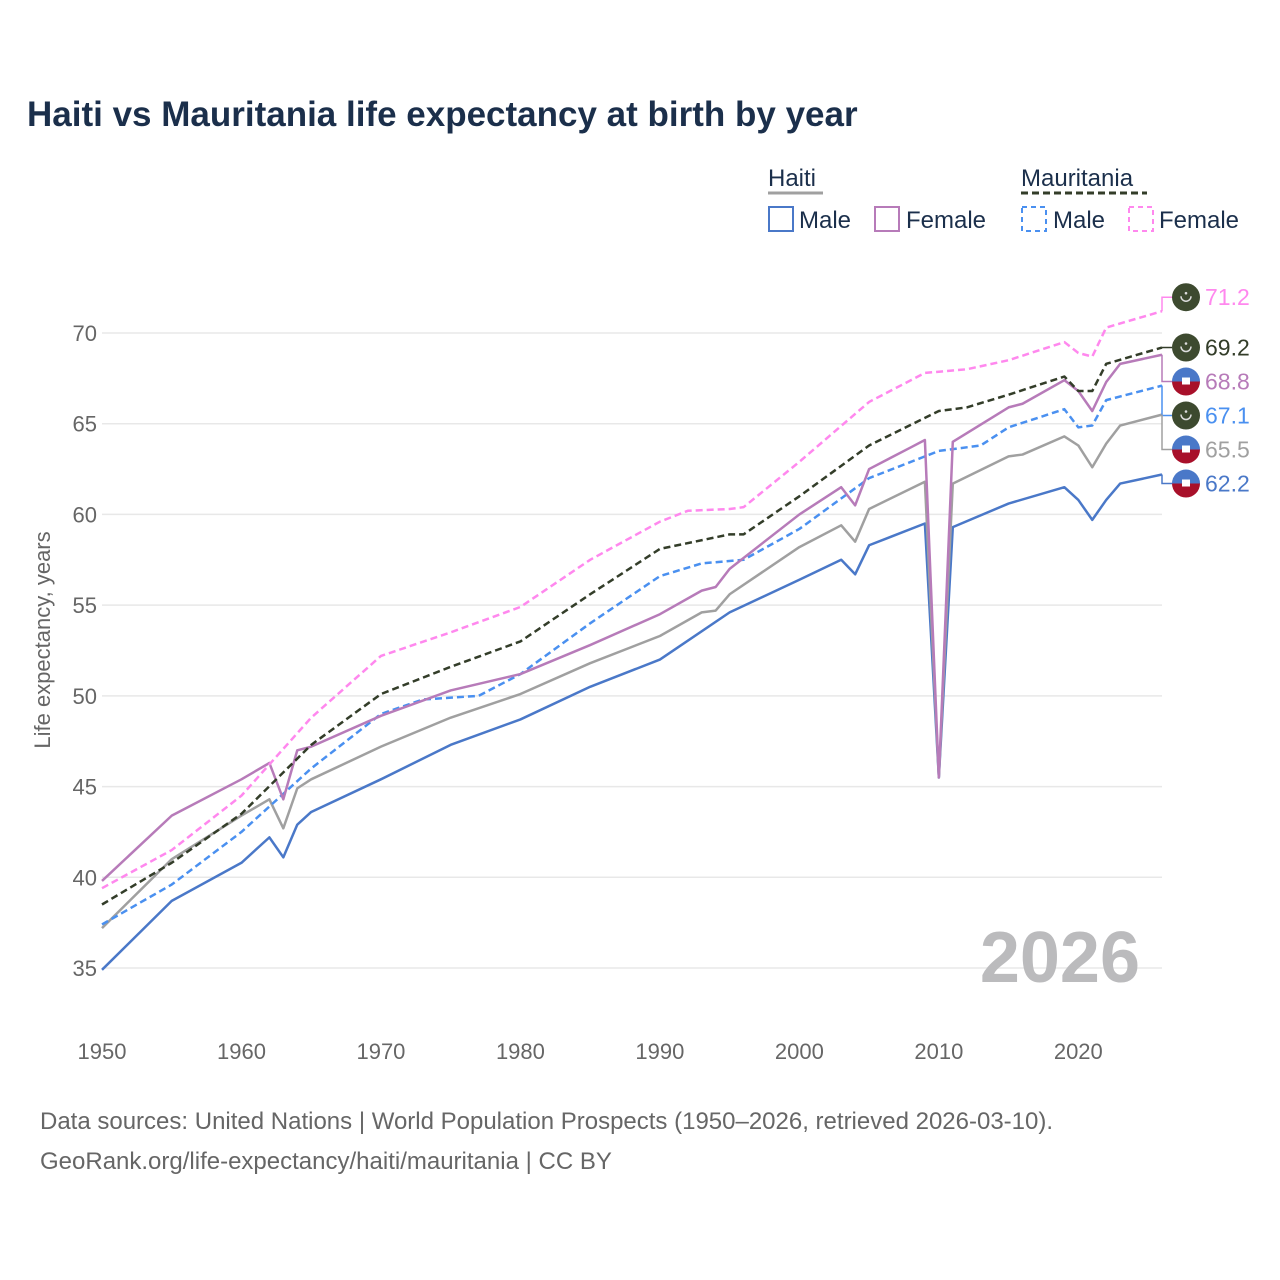 Image resolution: width=1280 pixels, height=1280 pixels. What do you see at coordinates (1227, 484) in the screenshot?
I see `end-label-haiti-male: 62.2` at bounding box center [1227, 484].